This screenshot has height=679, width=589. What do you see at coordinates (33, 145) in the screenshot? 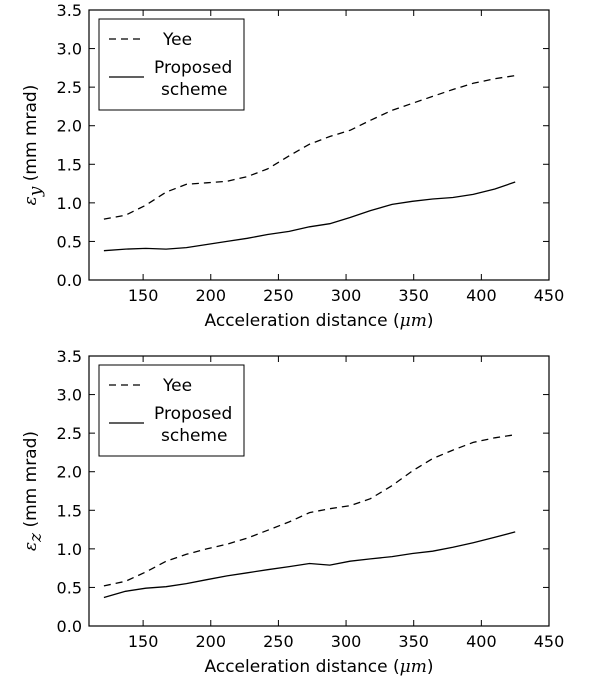
I see `y-axis-label: εy (mm mrad)` at bounding box center [33, 145].